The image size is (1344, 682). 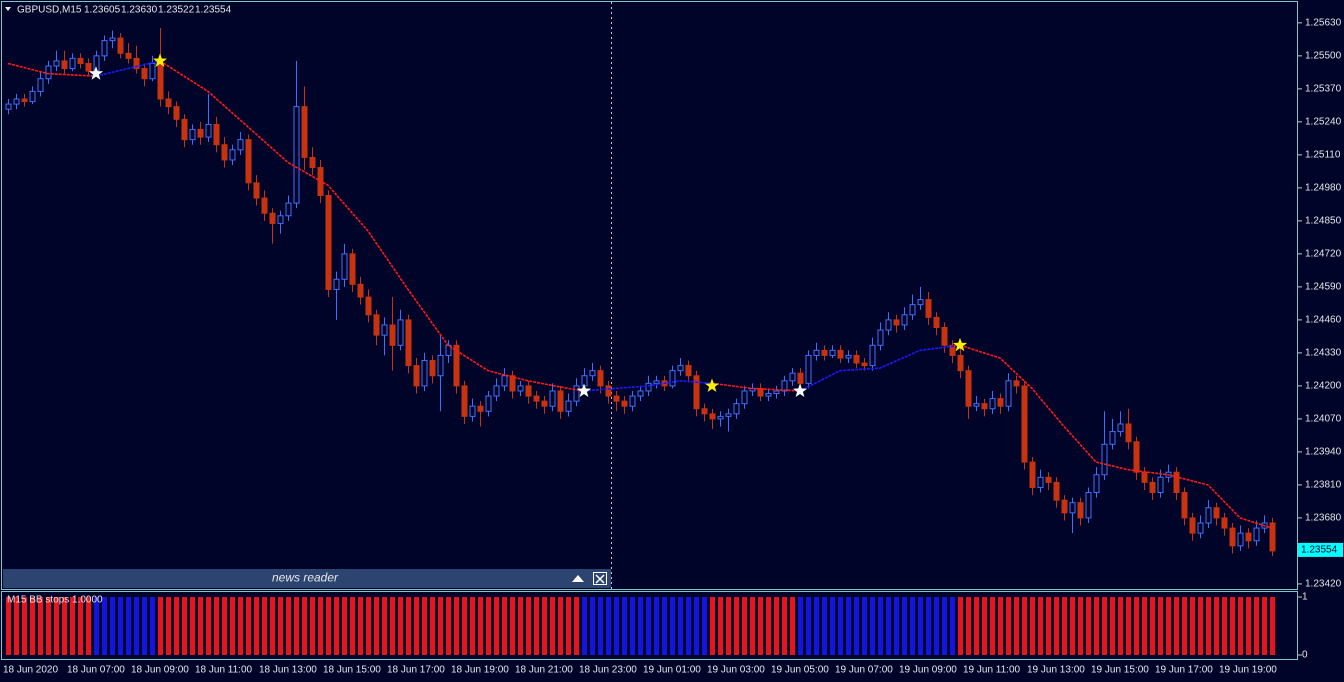 I want to click on x-tick-label: 19 Jun 09:00, so click(x=928, y=670).